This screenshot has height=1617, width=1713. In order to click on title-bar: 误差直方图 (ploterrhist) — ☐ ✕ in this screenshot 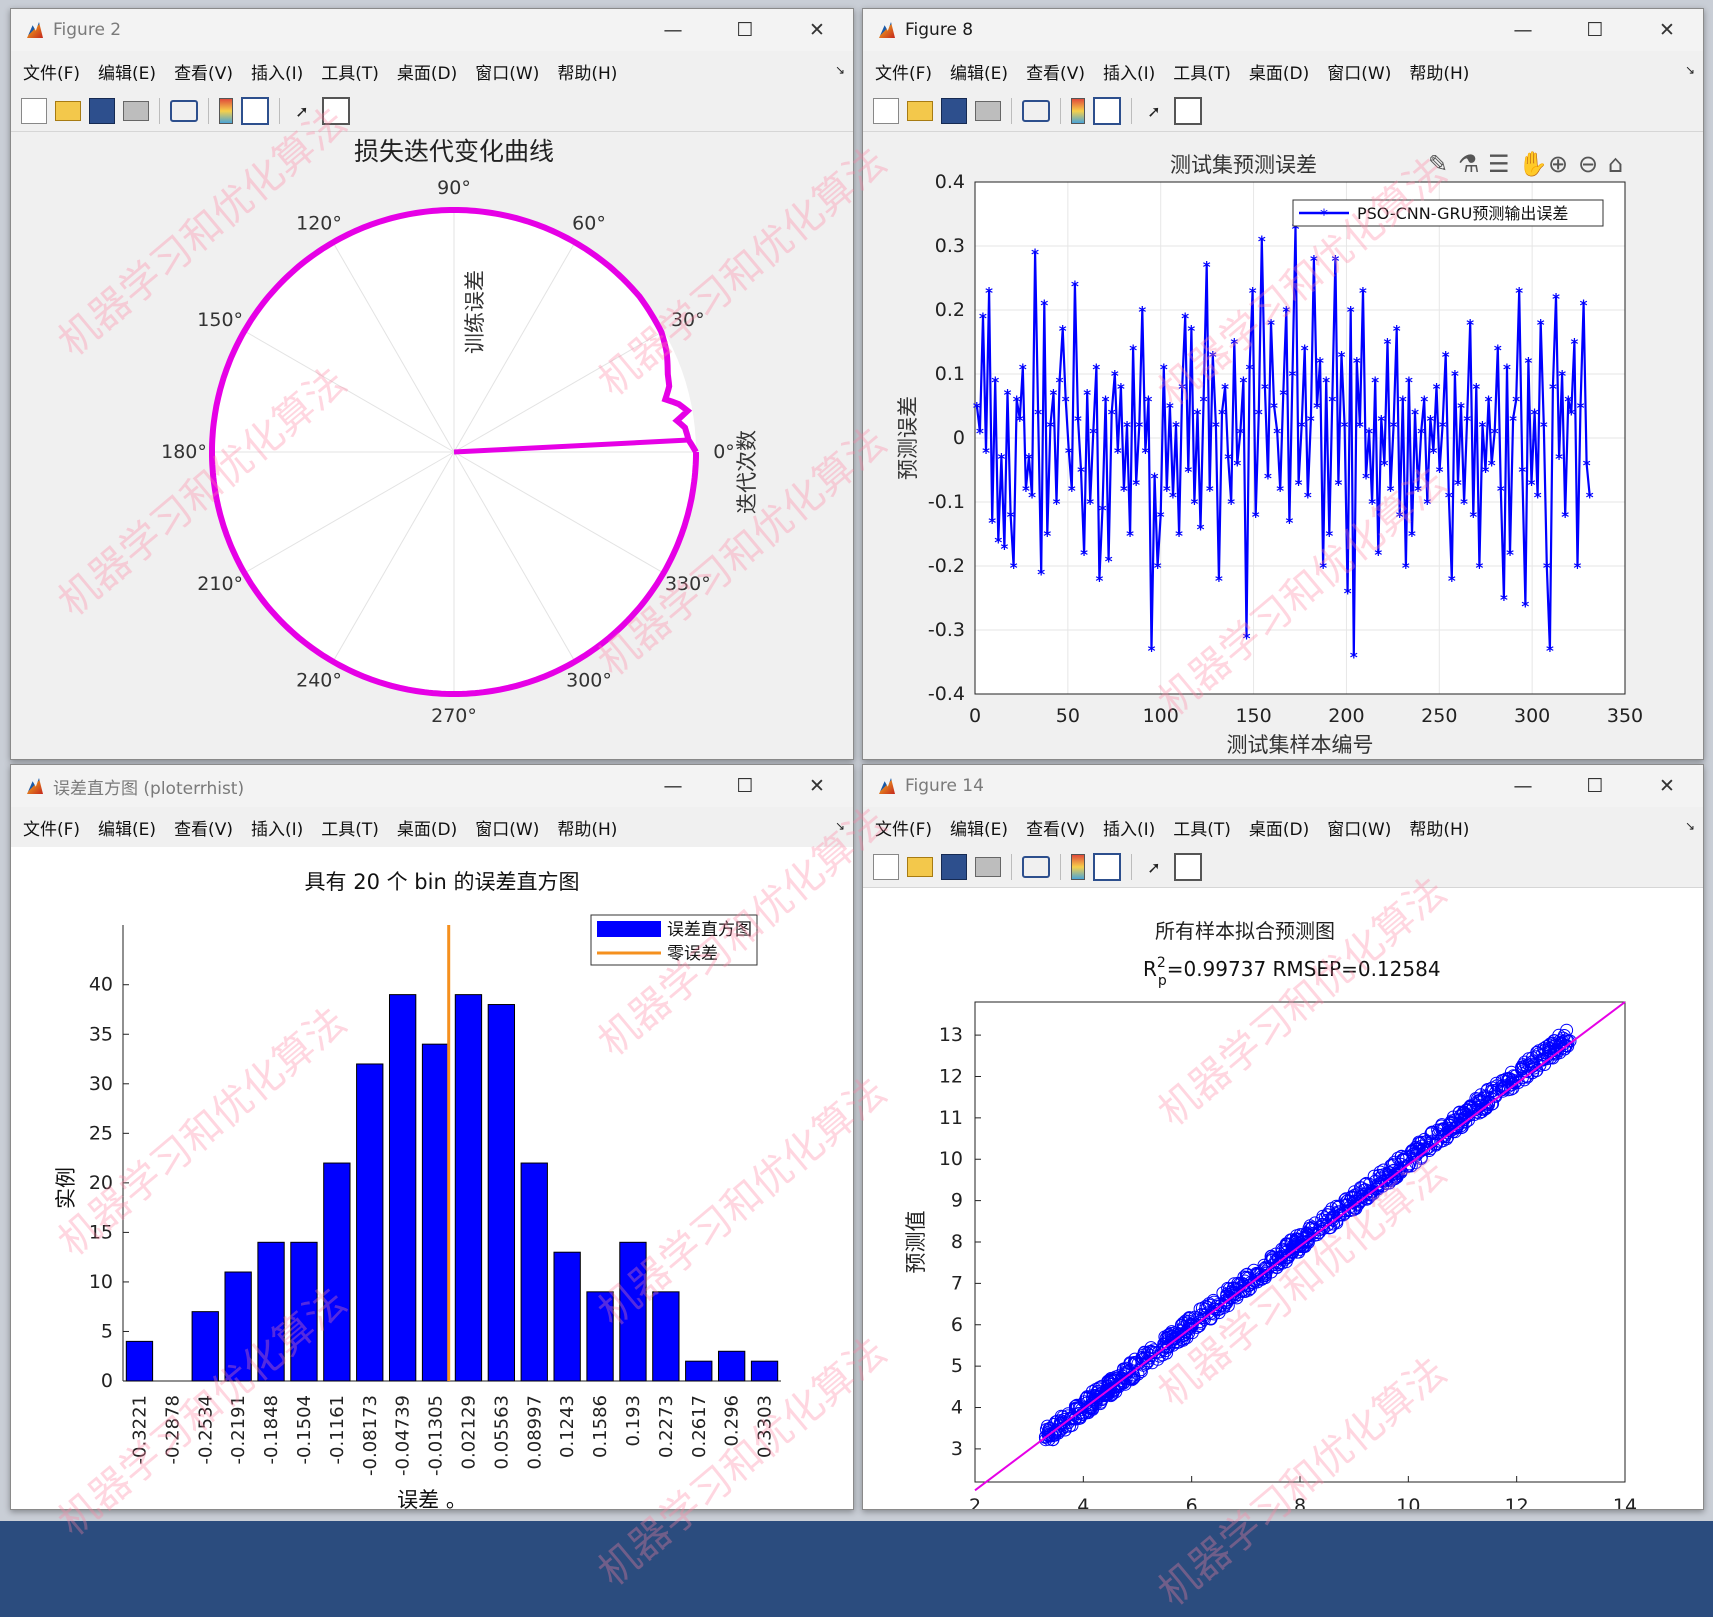, I will do `click(432, 786)`.